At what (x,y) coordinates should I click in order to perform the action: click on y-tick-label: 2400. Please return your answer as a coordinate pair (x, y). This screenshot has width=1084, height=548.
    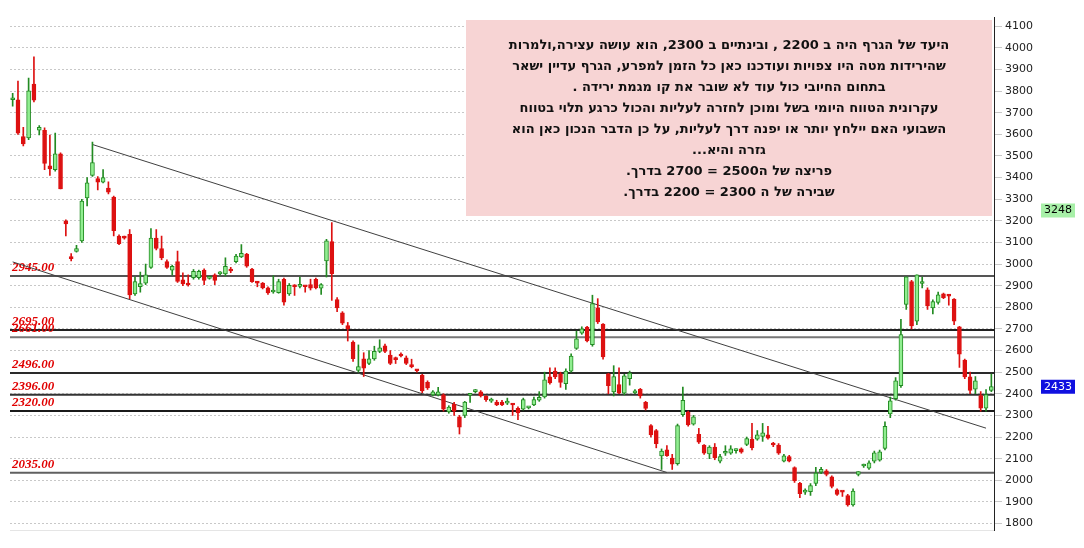
    Looking at the image, I should click on (1019, 393).